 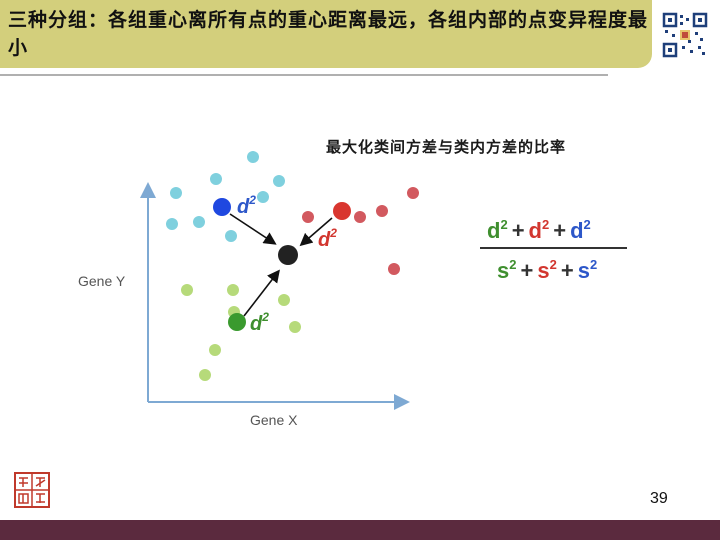 I want to click on green-cluster, so click(x=241, y=332).